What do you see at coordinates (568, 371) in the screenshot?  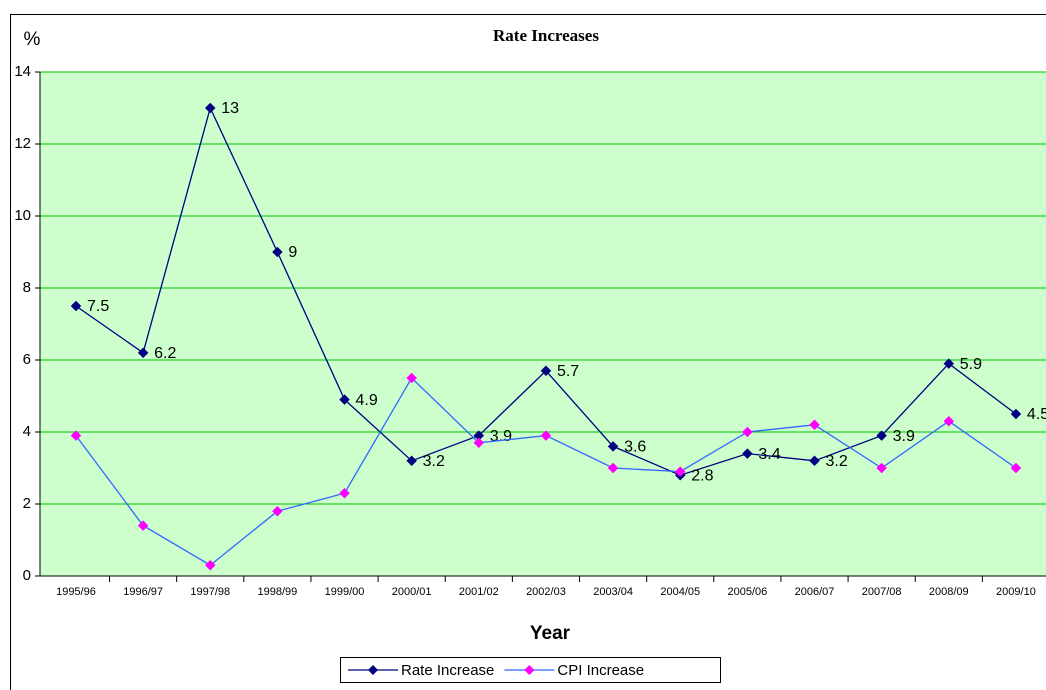 I see `data-label: 5.7` at bounding box center [568, 371].